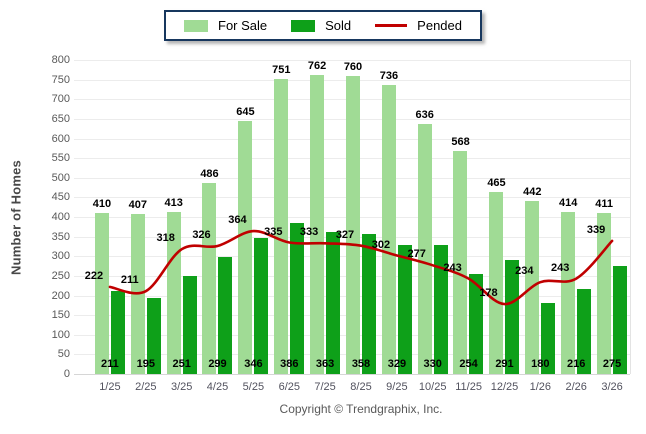  I want to click on value-label-for-sale: 486, so click(209, 174).